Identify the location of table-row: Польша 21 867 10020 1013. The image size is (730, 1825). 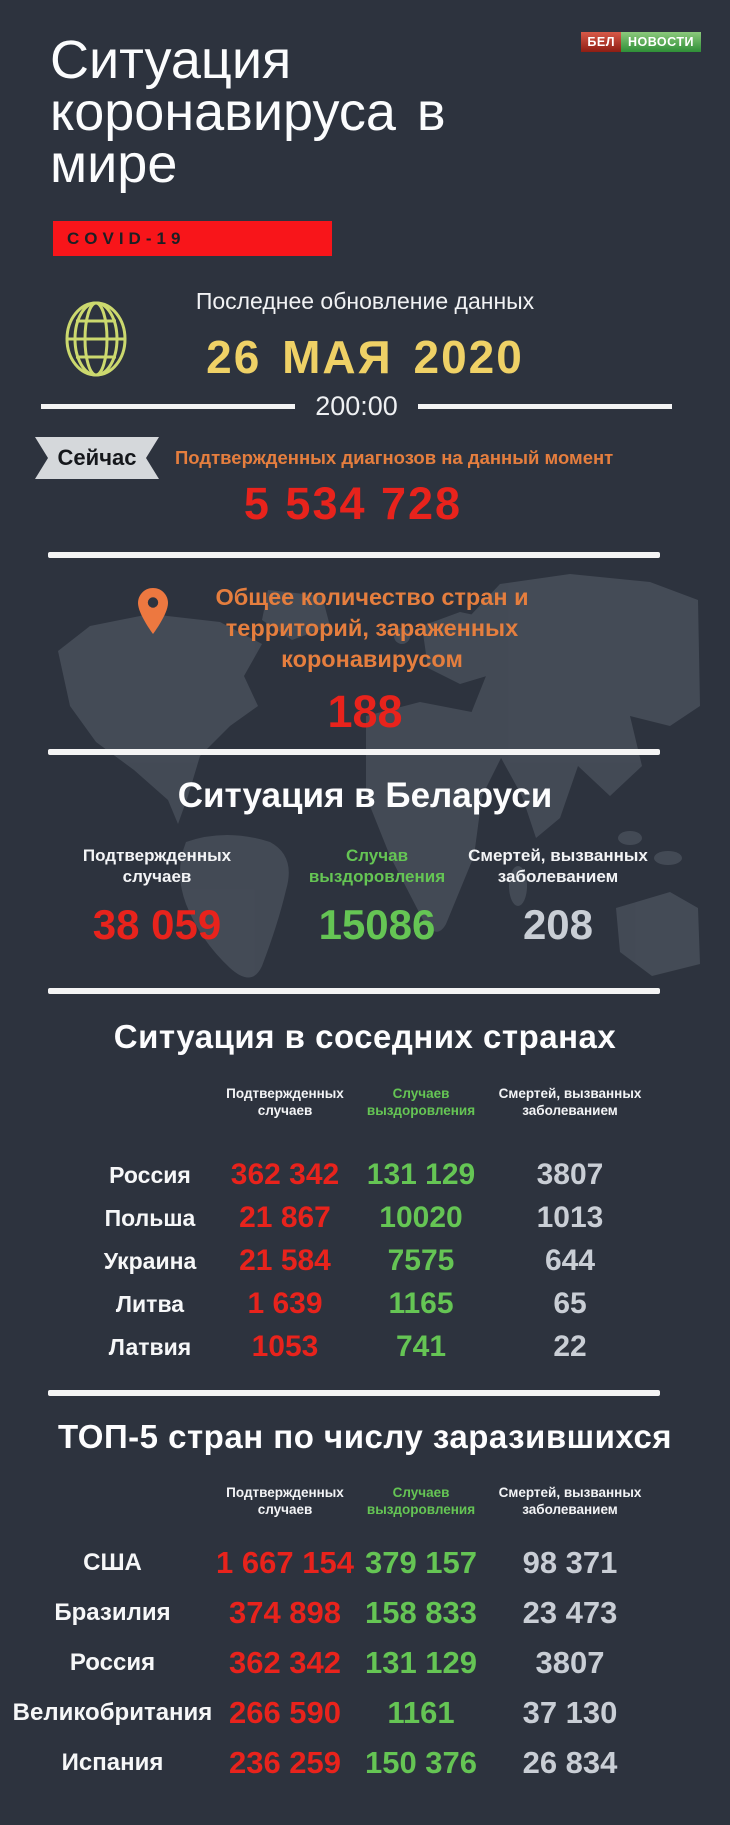
(365, 1220).